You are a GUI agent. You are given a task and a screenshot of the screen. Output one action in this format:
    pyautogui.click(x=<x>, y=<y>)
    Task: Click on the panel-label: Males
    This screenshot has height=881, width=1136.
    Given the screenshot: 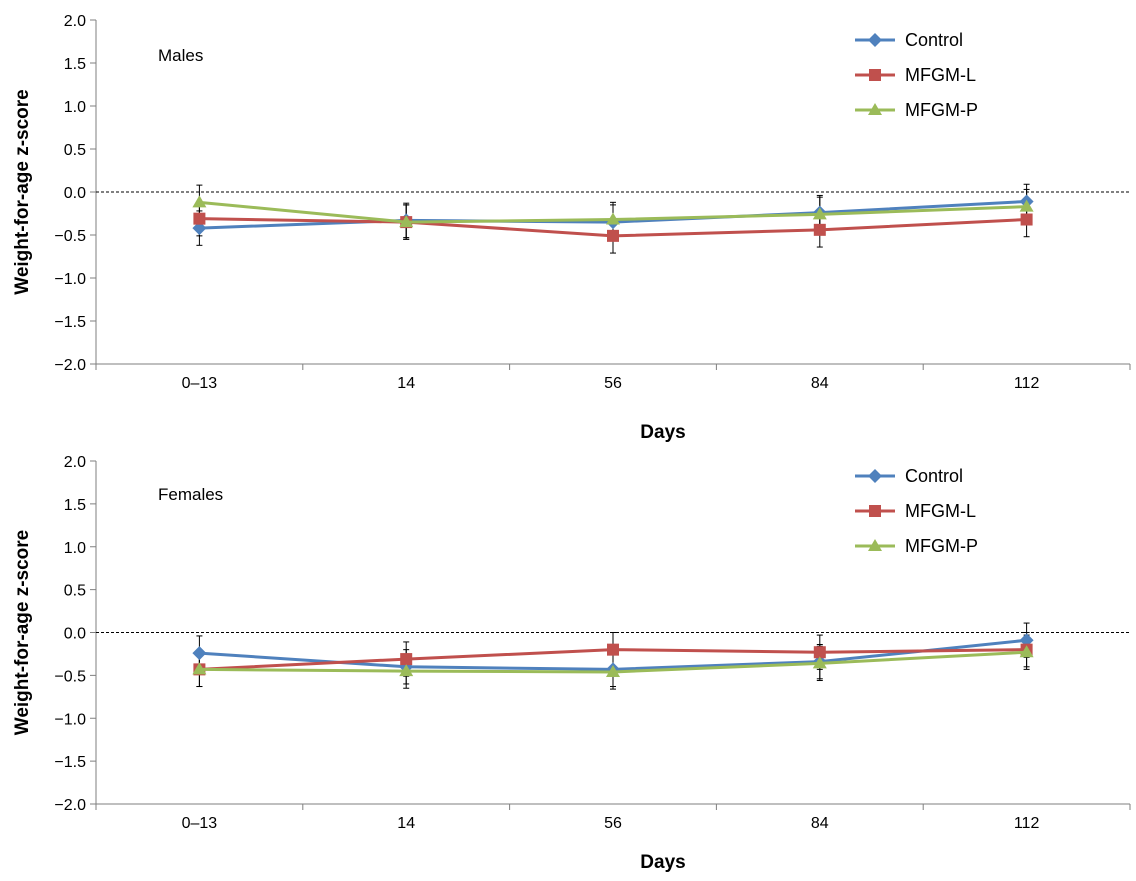 What is the action you would take?
    pyautogui.click(x=180, y=55)
    